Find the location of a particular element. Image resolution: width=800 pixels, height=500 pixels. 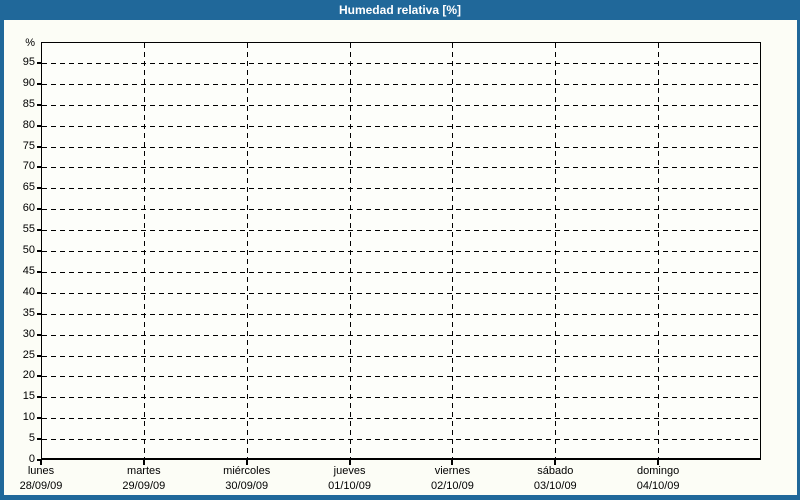

y-tick-label-70: 70 is located at coordinates (28, 166).